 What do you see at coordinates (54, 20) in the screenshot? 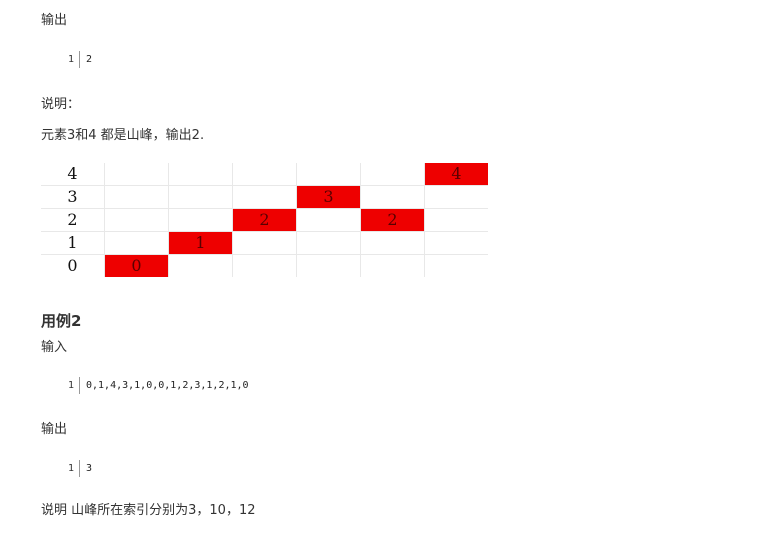
I see `output-label: 输出` at bounding box center [54, 20].